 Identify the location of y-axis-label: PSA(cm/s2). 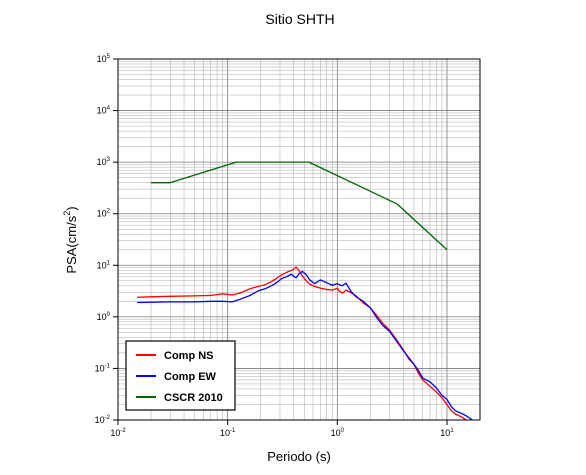
(70, 239).